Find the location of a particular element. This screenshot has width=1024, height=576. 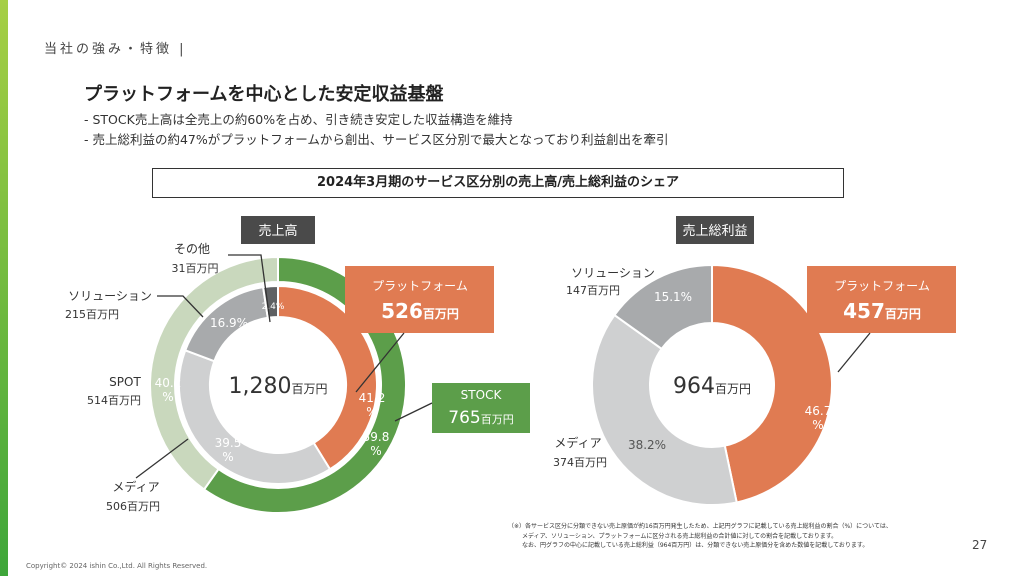

data-label-media: 39.5% is located at coordinates (228, 450).